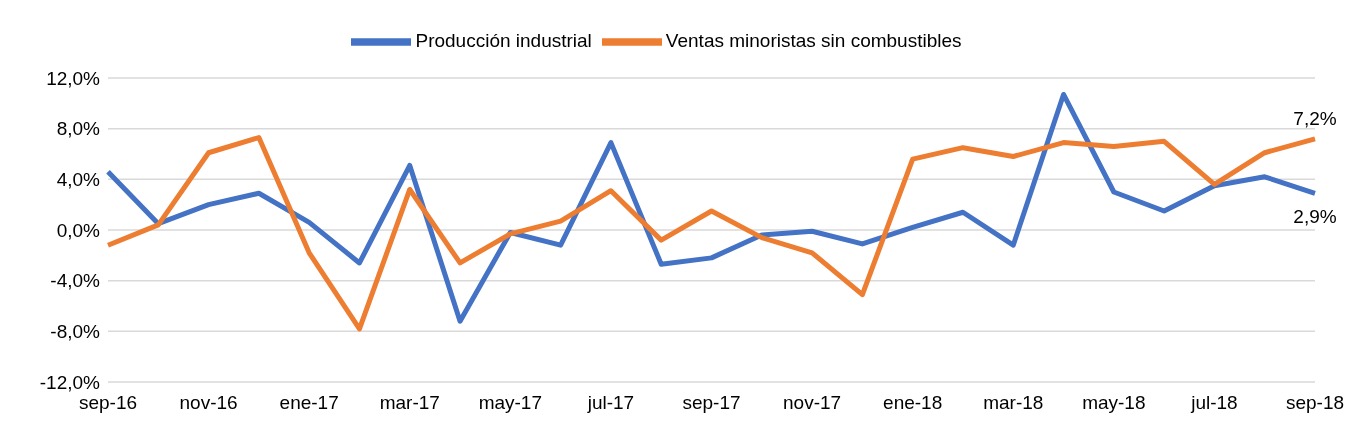 The image size is (1353, 424). What do you see at coordinates (913, 403) in the screenshot?
I see `x-tick-label: ene-18` at bounding box center [913, 403].